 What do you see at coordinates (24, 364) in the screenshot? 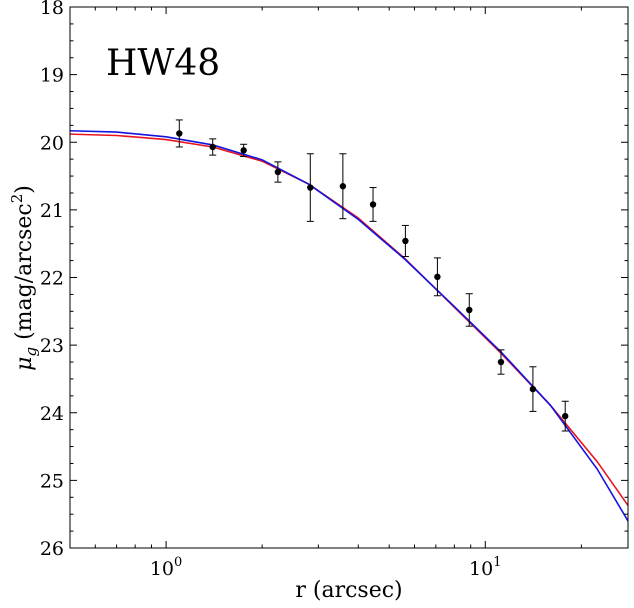
I see `y-axis-title-main: μ` at bounding box center [24, 364].